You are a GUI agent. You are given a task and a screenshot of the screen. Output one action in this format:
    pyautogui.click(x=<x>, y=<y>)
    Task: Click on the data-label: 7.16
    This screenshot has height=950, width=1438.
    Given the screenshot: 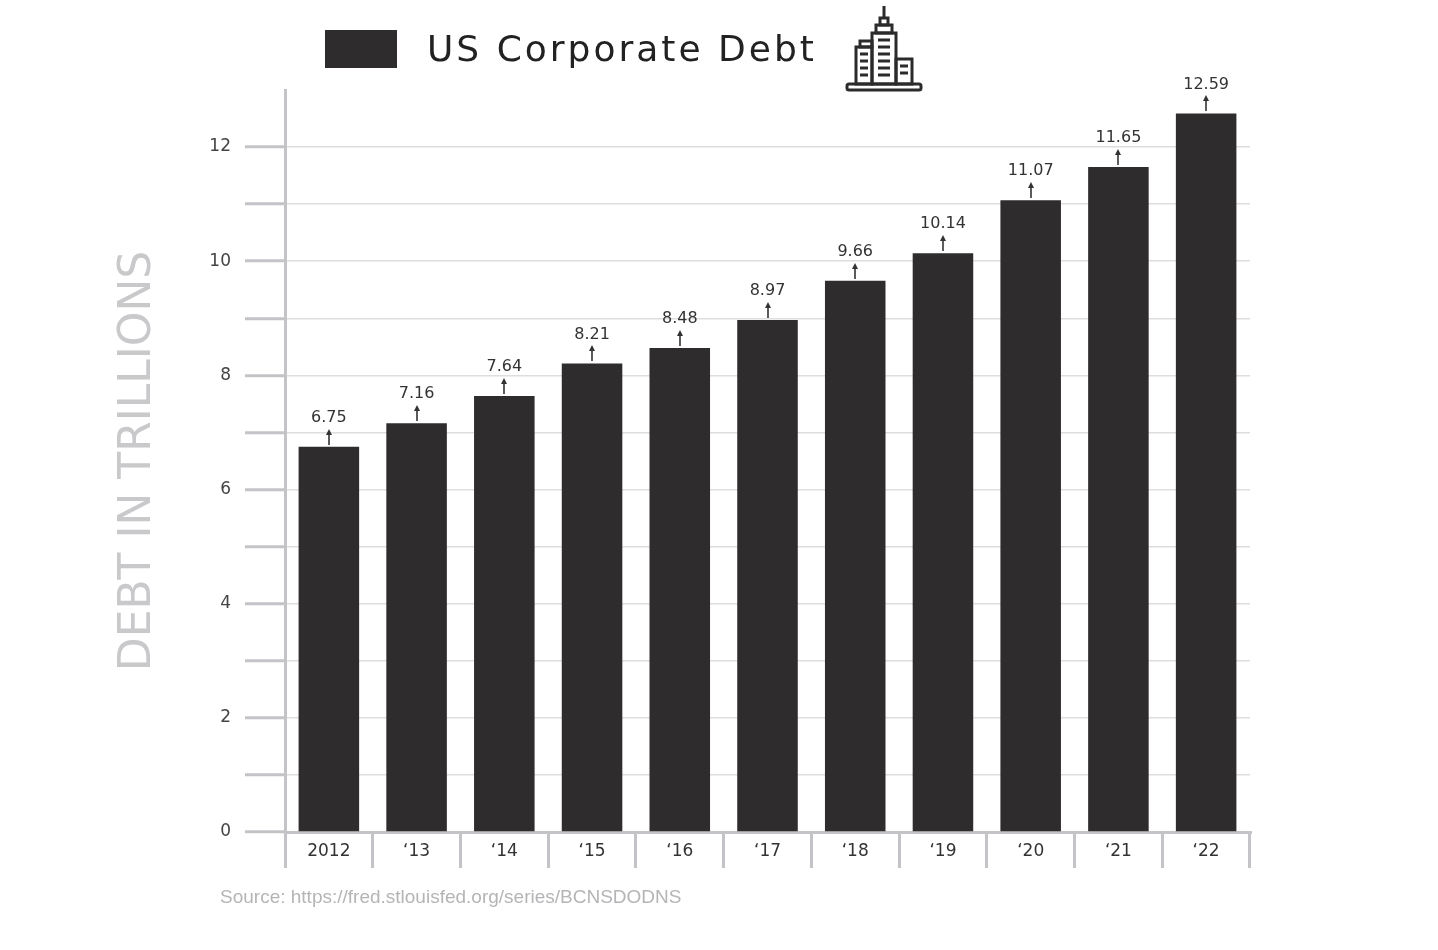 What is the action you would take?
    pyautogui.click(x=416, y=393)
    